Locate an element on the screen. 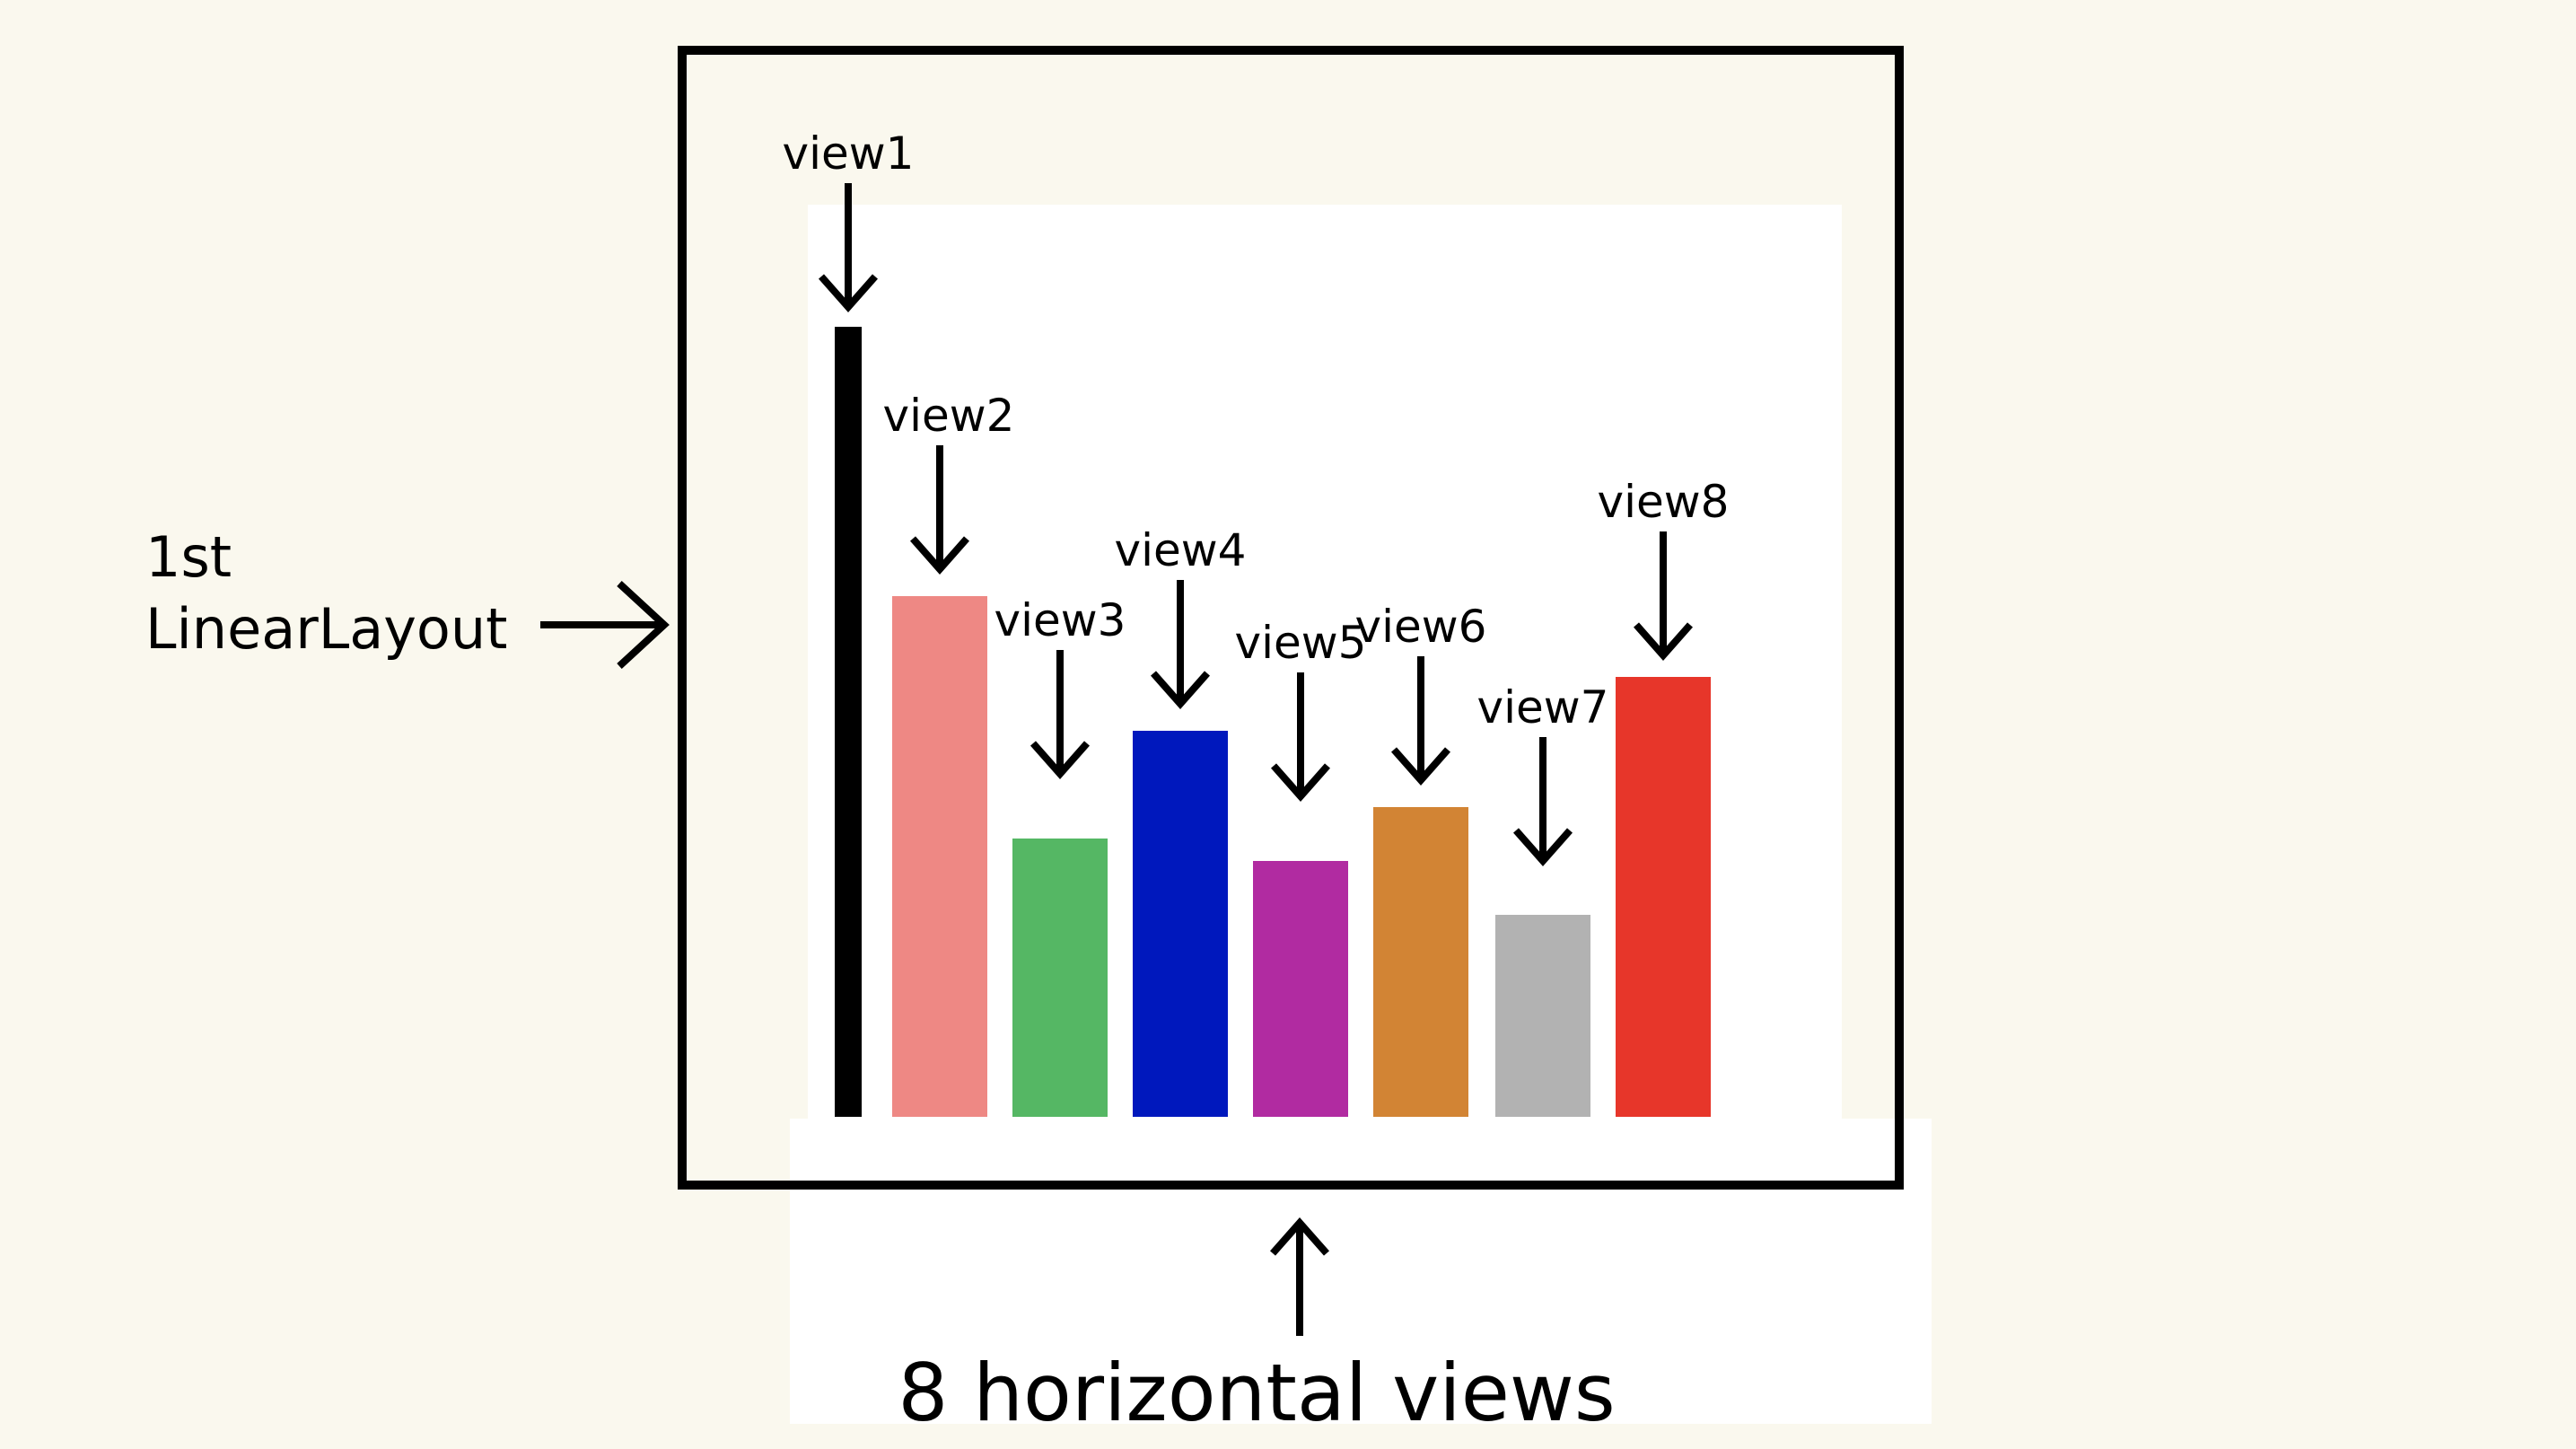 Image resolution: width=2576 pixels, height=1449 pixels. bottom-caption: 8 horizontal views is located at coordinates (1256, 1393).